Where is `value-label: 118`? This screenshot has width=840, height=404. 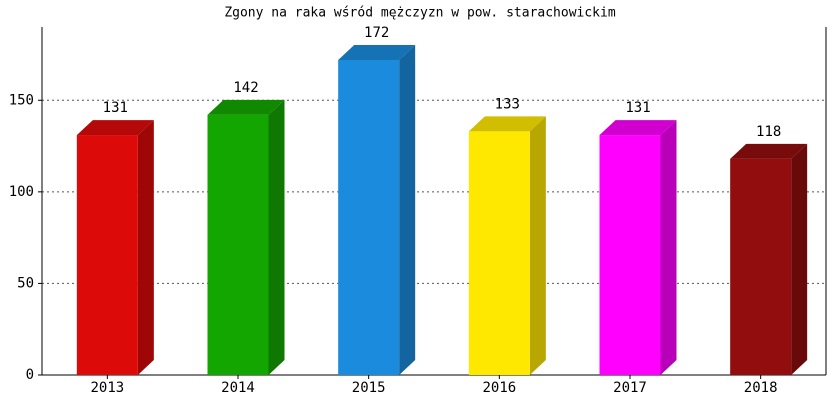
value-label: 118 is located at coordinates (768, 132).